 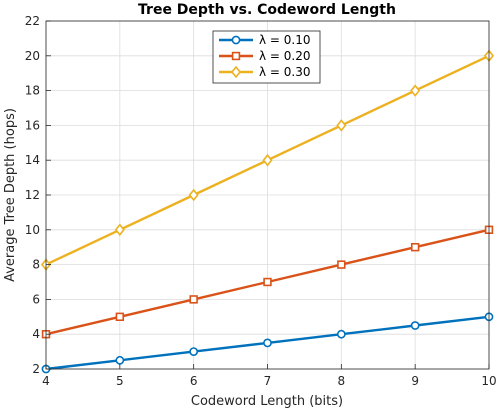 I want to click on x-tick-label: 8, so click(x=342, y=381).